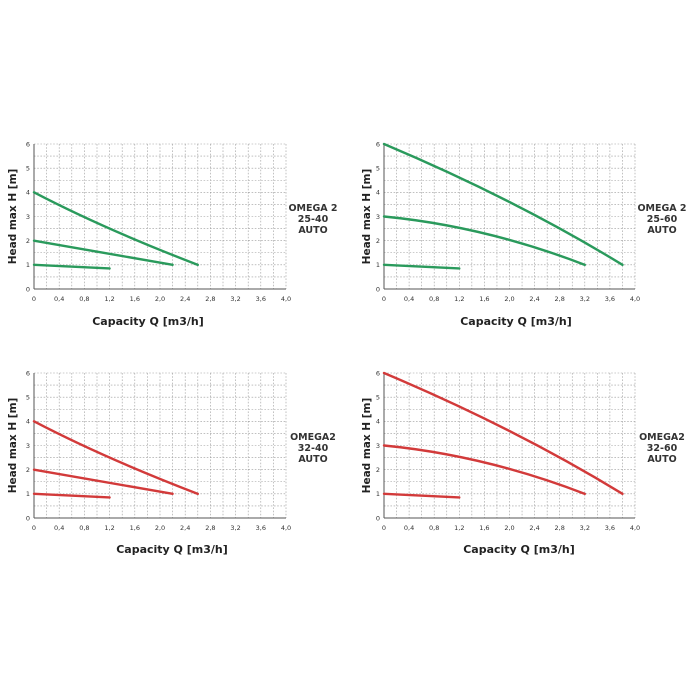 The image size is (700, 700). Describe the element at coordinates (662, 448) in the screenshot. I see `model-label-line: 32-60` at that location.